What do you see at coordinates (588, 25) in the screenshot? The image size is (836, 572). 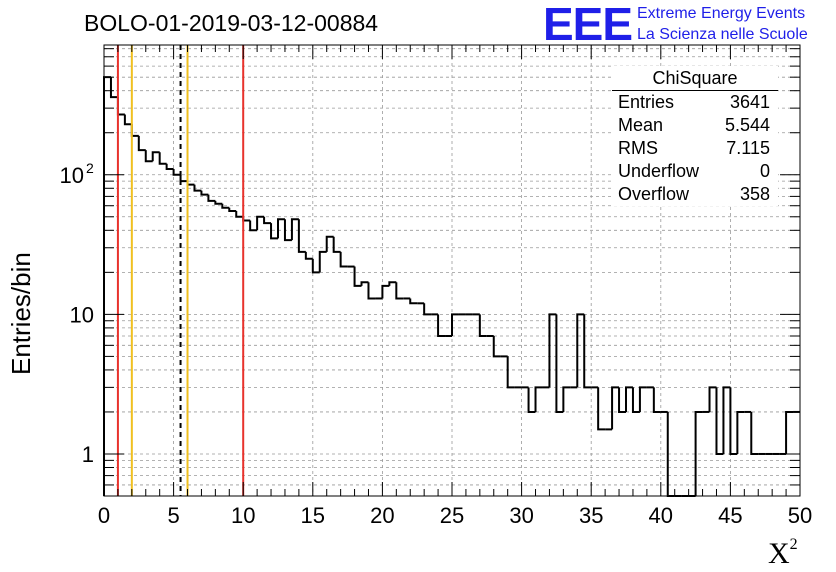 I see `logo-mark: EEE` at bounding box center [588, 25].